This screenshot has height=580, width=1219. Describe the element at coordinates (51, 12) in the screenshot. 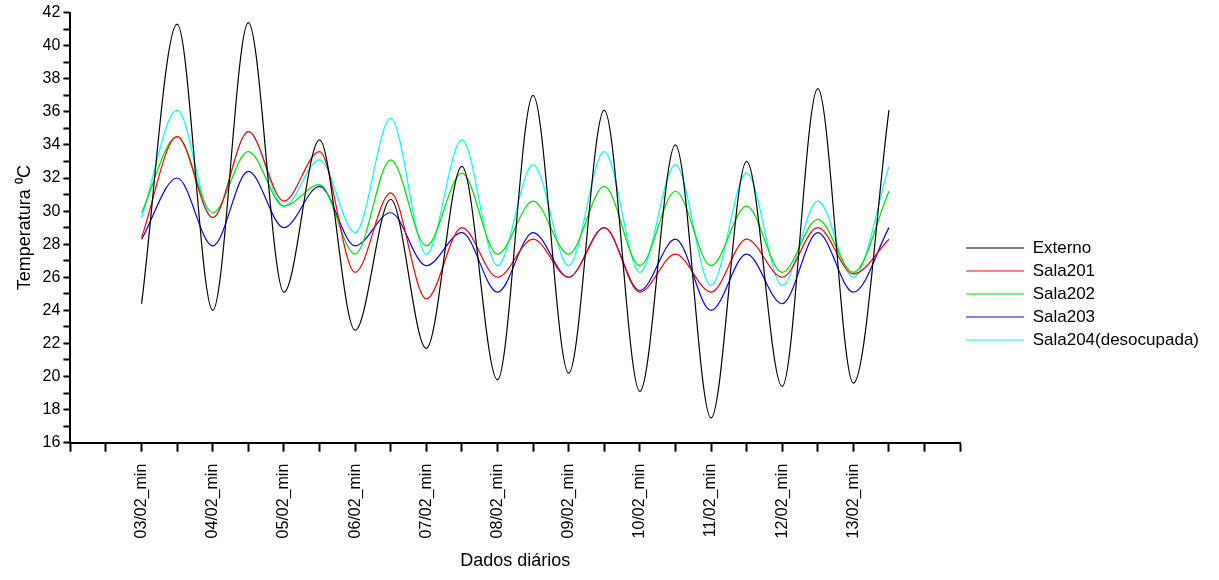

I see `y-tick-label: 42` at that location.